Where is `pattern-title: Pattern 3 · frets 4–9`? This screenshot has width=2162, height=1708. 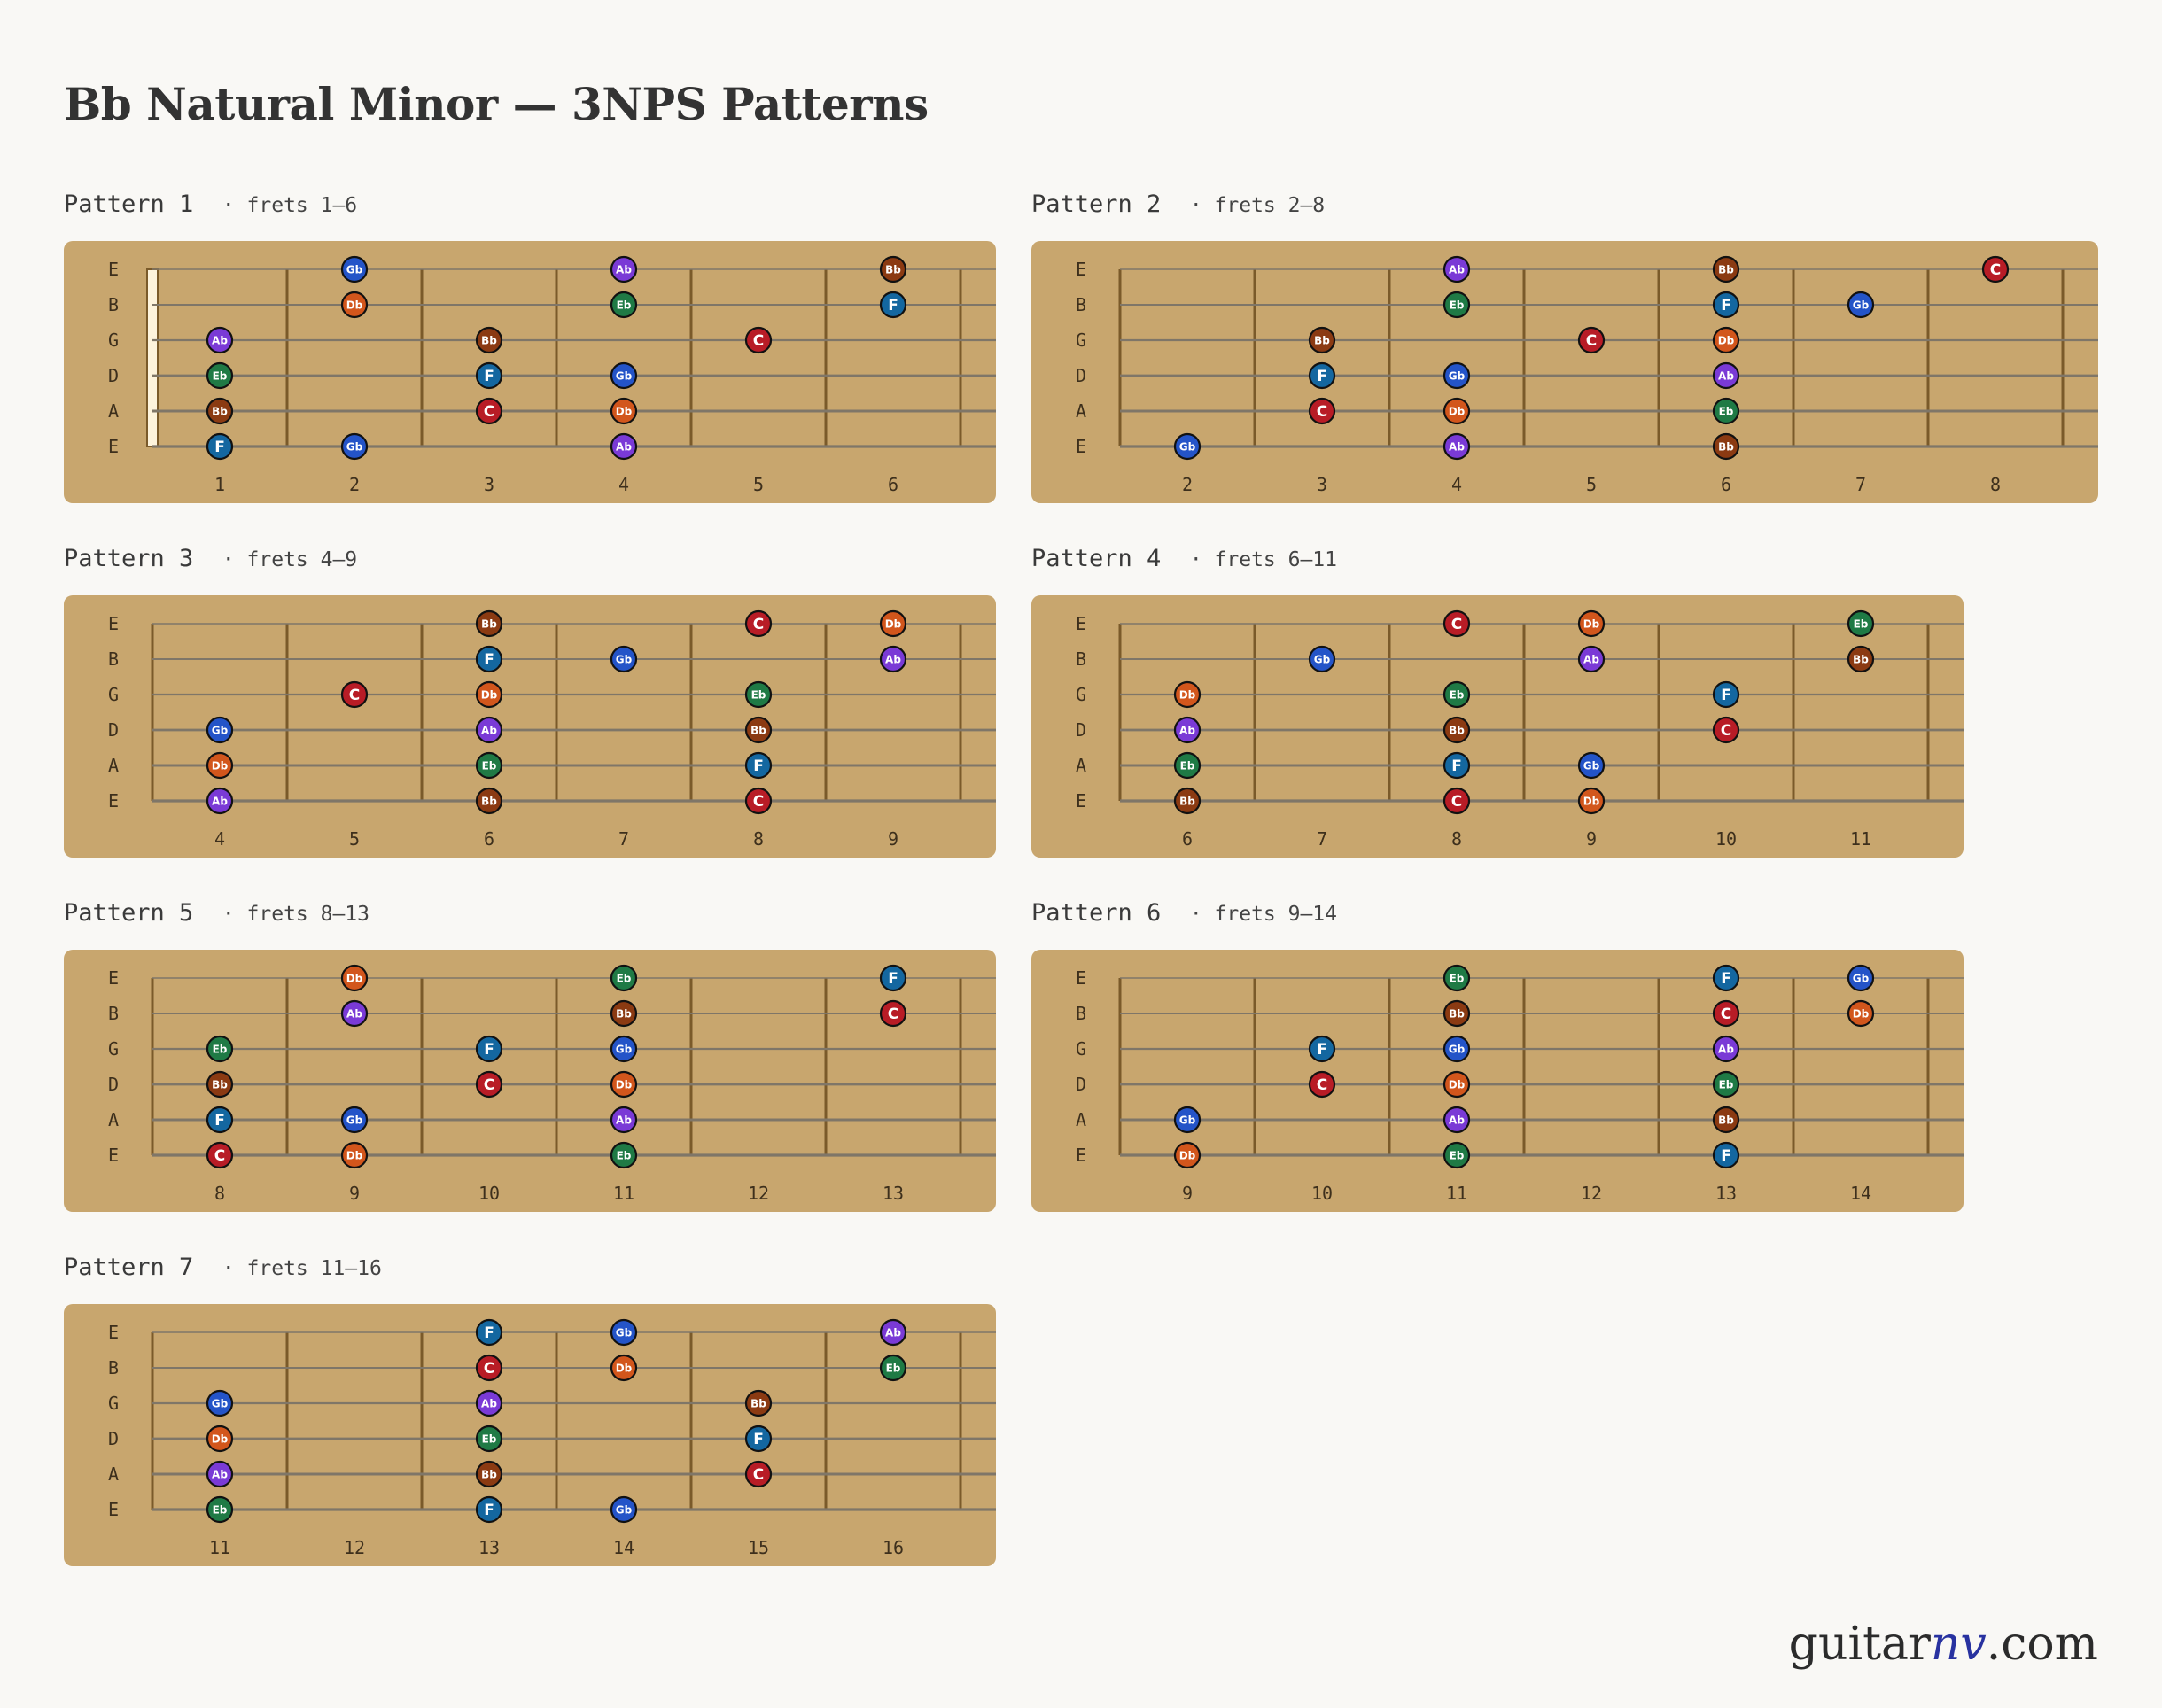 pattern-title: Pattern 3 · frets 4–9 is located at coordinates (210, 558).